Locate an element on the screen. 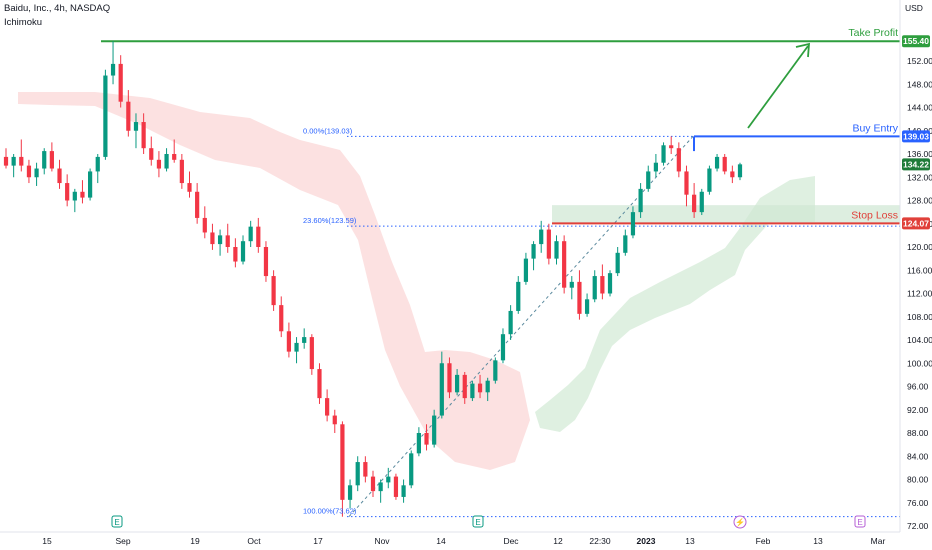 The image size is (932, 550). price-tags-layer: 155.40 139.03 134.22 124.07 is located at coordinates (916, 132).